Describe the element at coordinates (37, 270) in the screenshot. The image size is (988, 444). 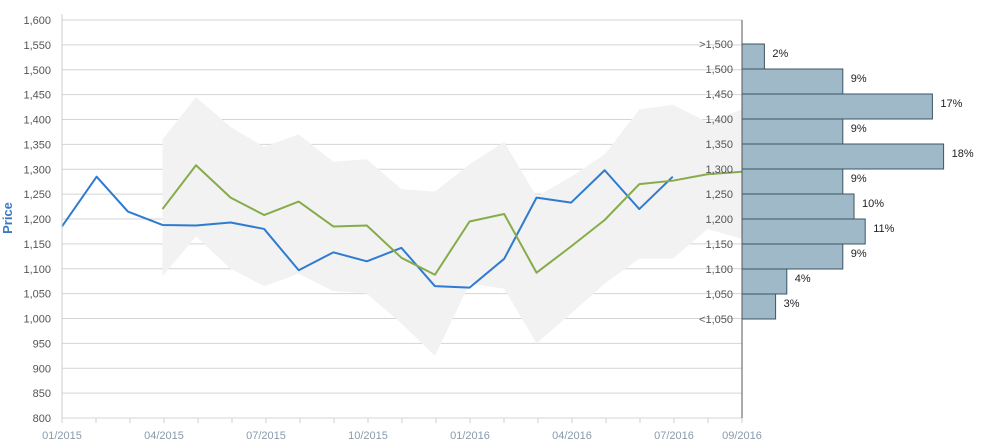
I see `y-tick-label: 1,100` at that location.